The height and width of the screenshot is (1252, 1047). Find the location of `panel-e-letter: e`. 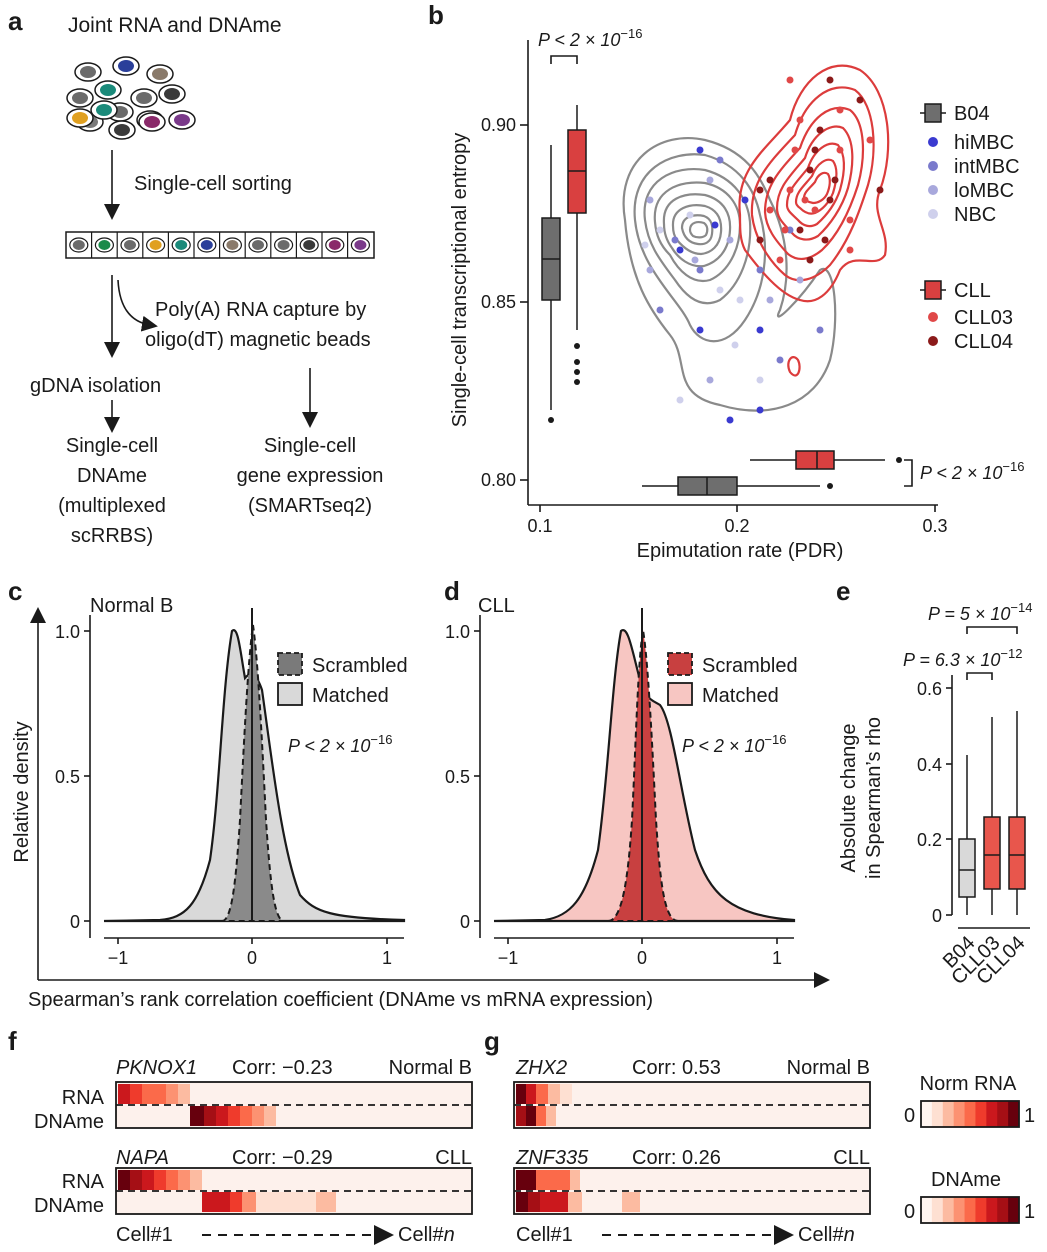

panel-e-letter: e is located at coordinates (843, 591).